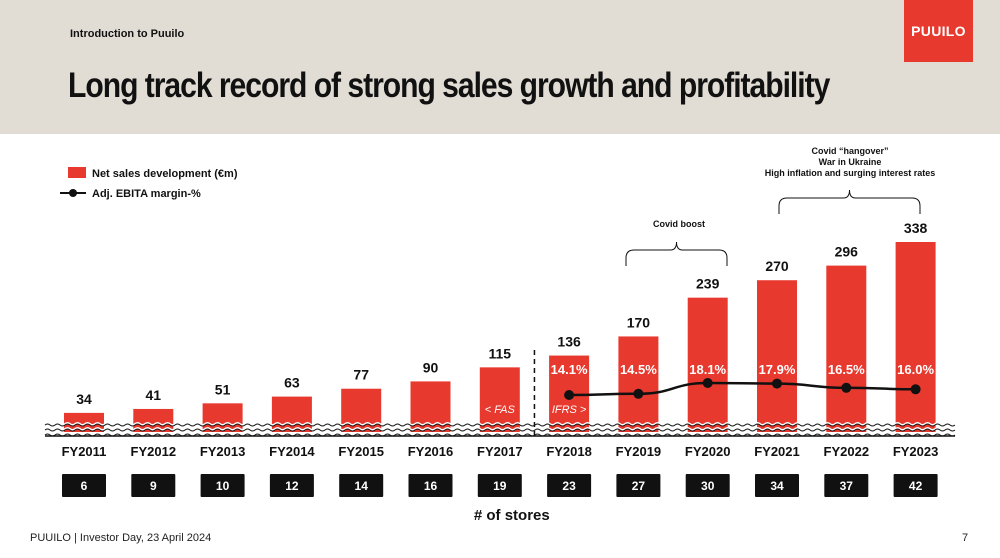  Describe the element at coordinates (84, 451) in the screenshot. I see `x-tick-label: FY2011` at that location.